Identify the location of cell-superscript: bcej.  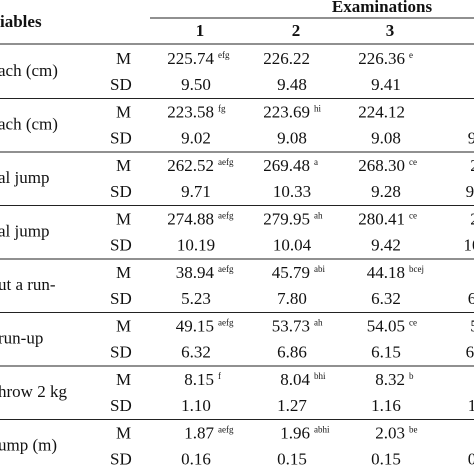
(416, 269).